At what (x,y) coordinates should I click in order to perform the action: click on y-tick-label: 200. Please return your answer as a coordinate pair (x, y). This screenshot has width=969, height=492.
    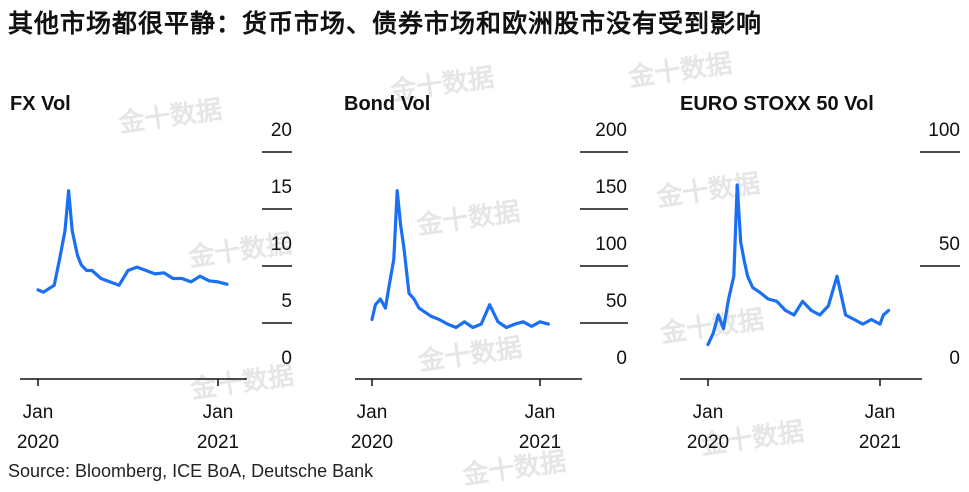
    Looking at the image, I should click on (611, 130).